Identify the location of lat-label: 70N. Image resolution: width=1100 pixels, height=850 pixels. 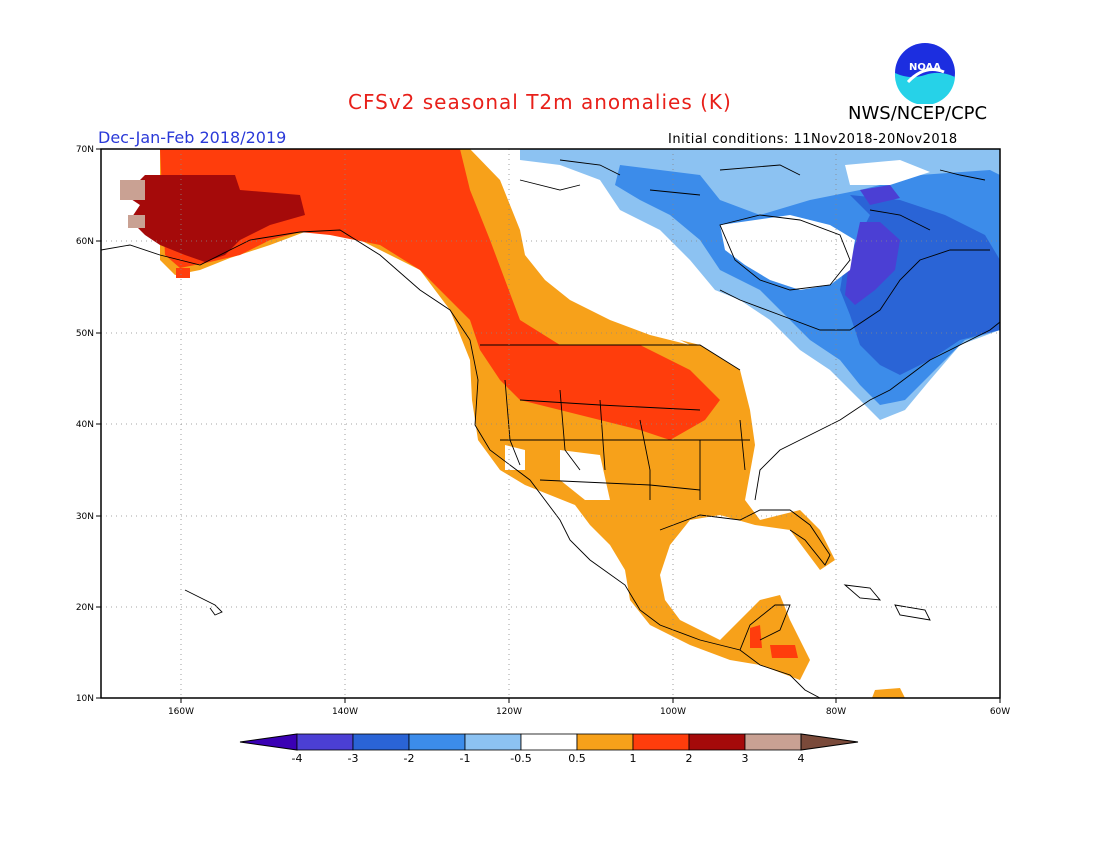
(85, 150).